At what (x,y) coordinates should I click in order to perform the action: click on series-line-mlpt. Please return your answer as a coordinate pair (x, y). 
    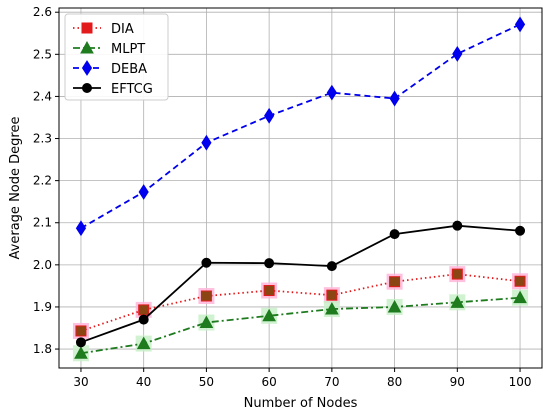
    Looking at the image, I should click on (300, 325).